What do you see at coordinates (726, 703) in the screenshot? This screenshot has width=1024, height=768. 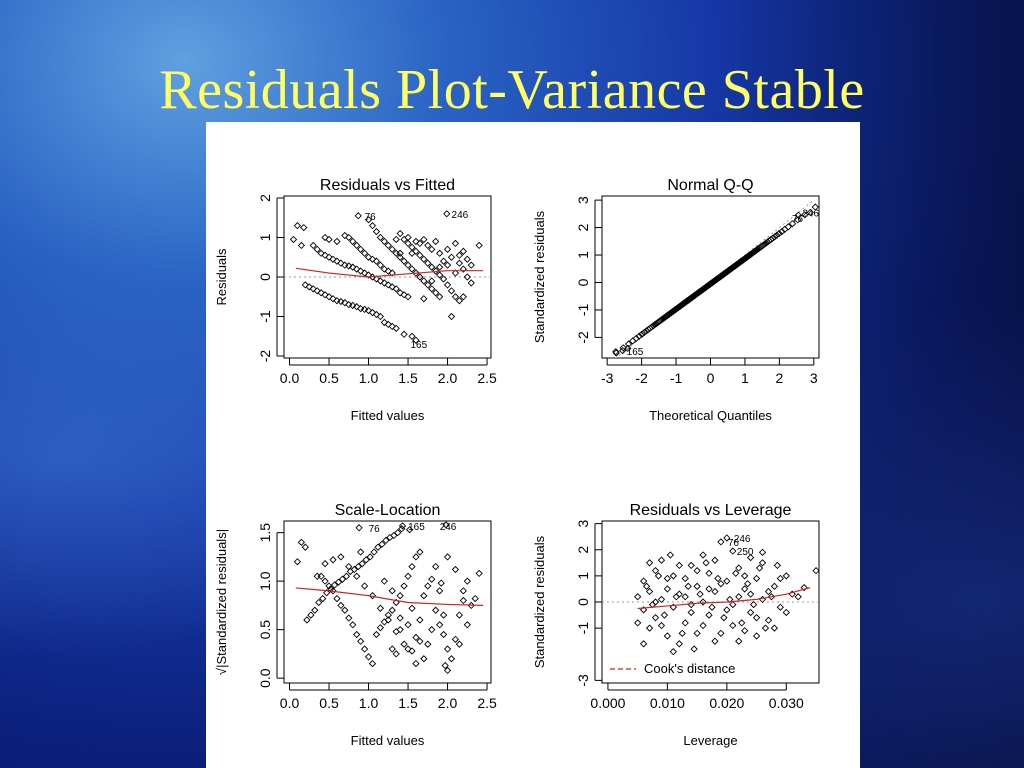 I see `x-tick-label: 0.020` at bounding box center [726, 703].